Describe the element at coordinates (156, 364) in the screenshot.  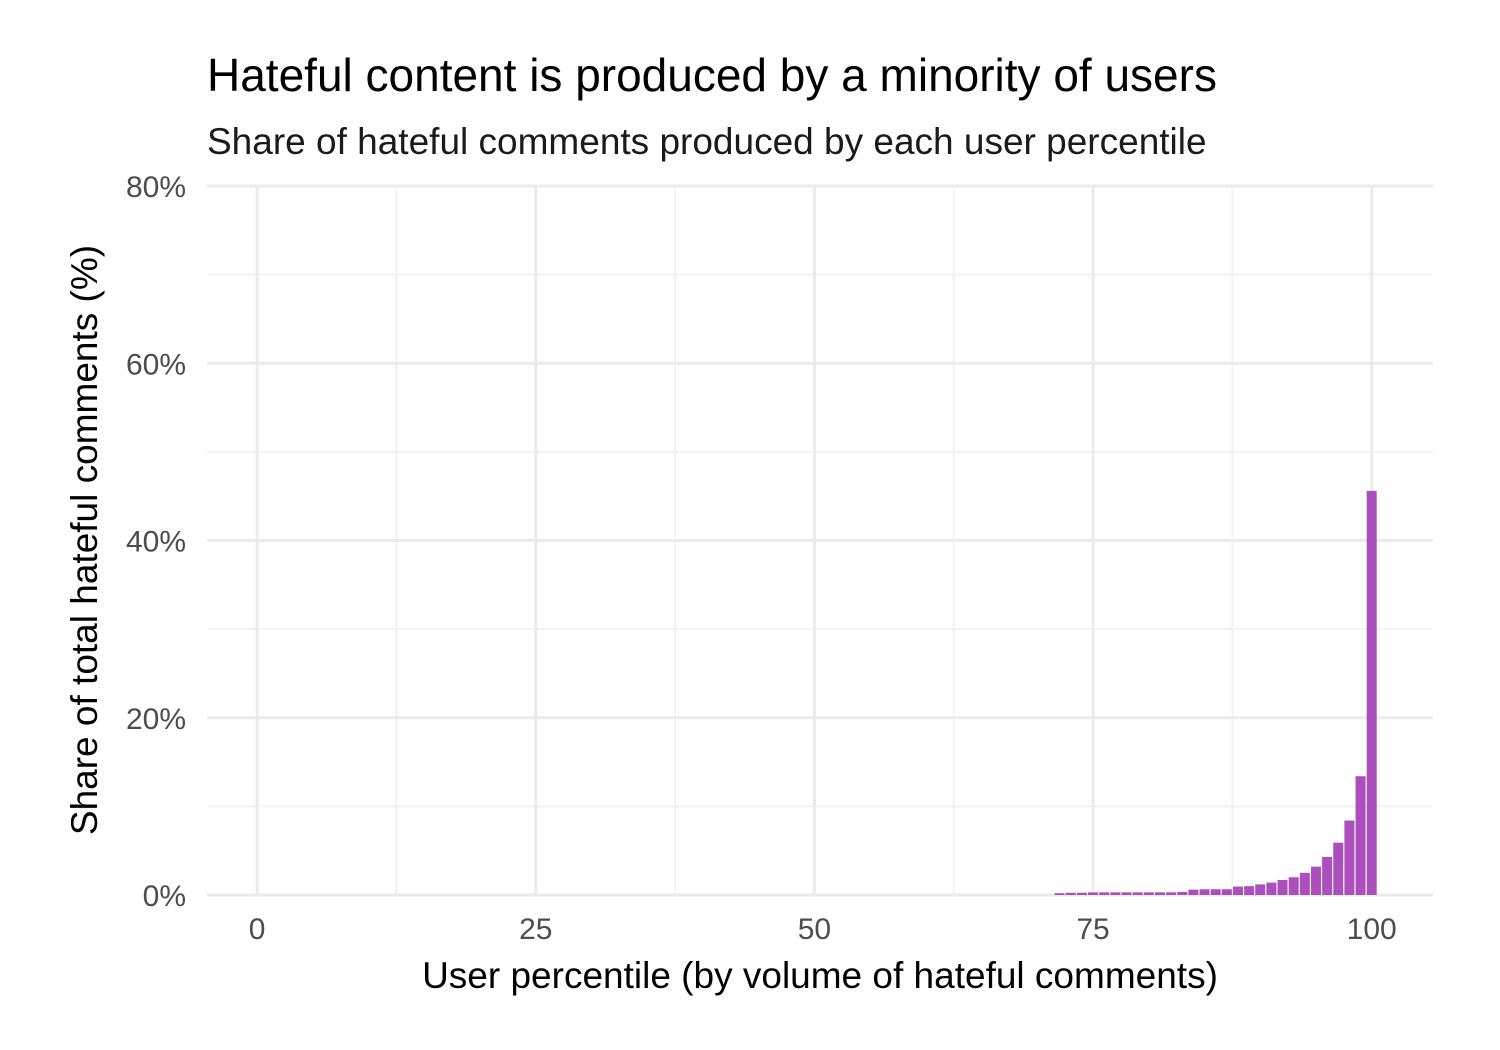
I see `y-tick-label: 60%` at that location.